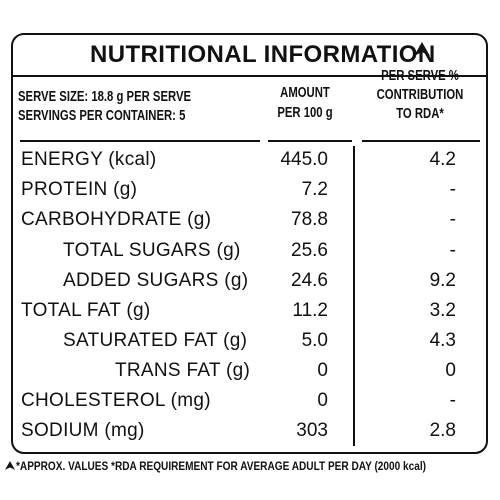 Image resolution: width=500 pixels, height=500 pixels. What do you see at coordinates (452, 219) in the screenshot?
I see `rda-value-carbohydrate: -` at bounding box center [452, 219].